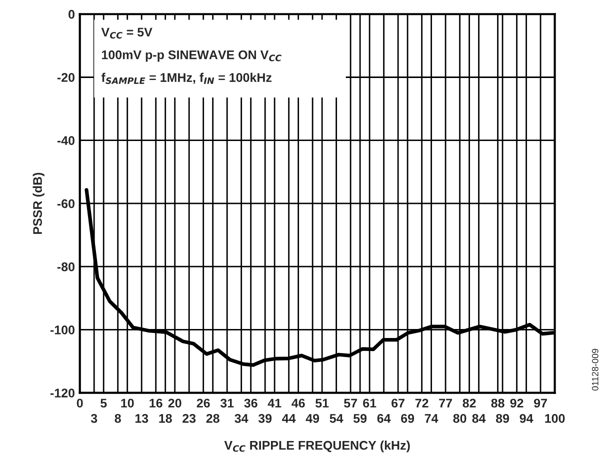  Describe the element at coordinates (540, 403) in the screenshot. I see `x-tick-label: 97` at that location.